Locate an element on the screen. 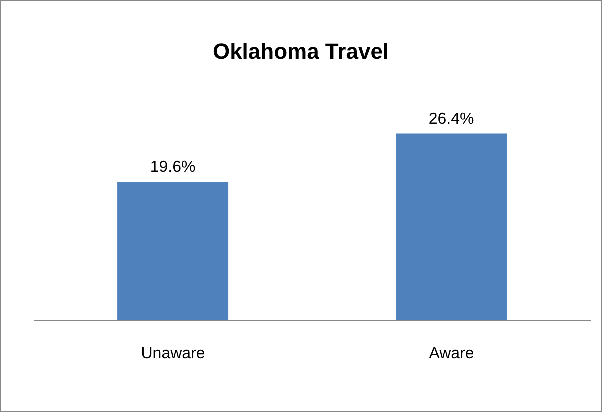 Image resolution: width=613 pixels, height=417 pixels. data-label: 26.4% is located at coordinates (451, 119).